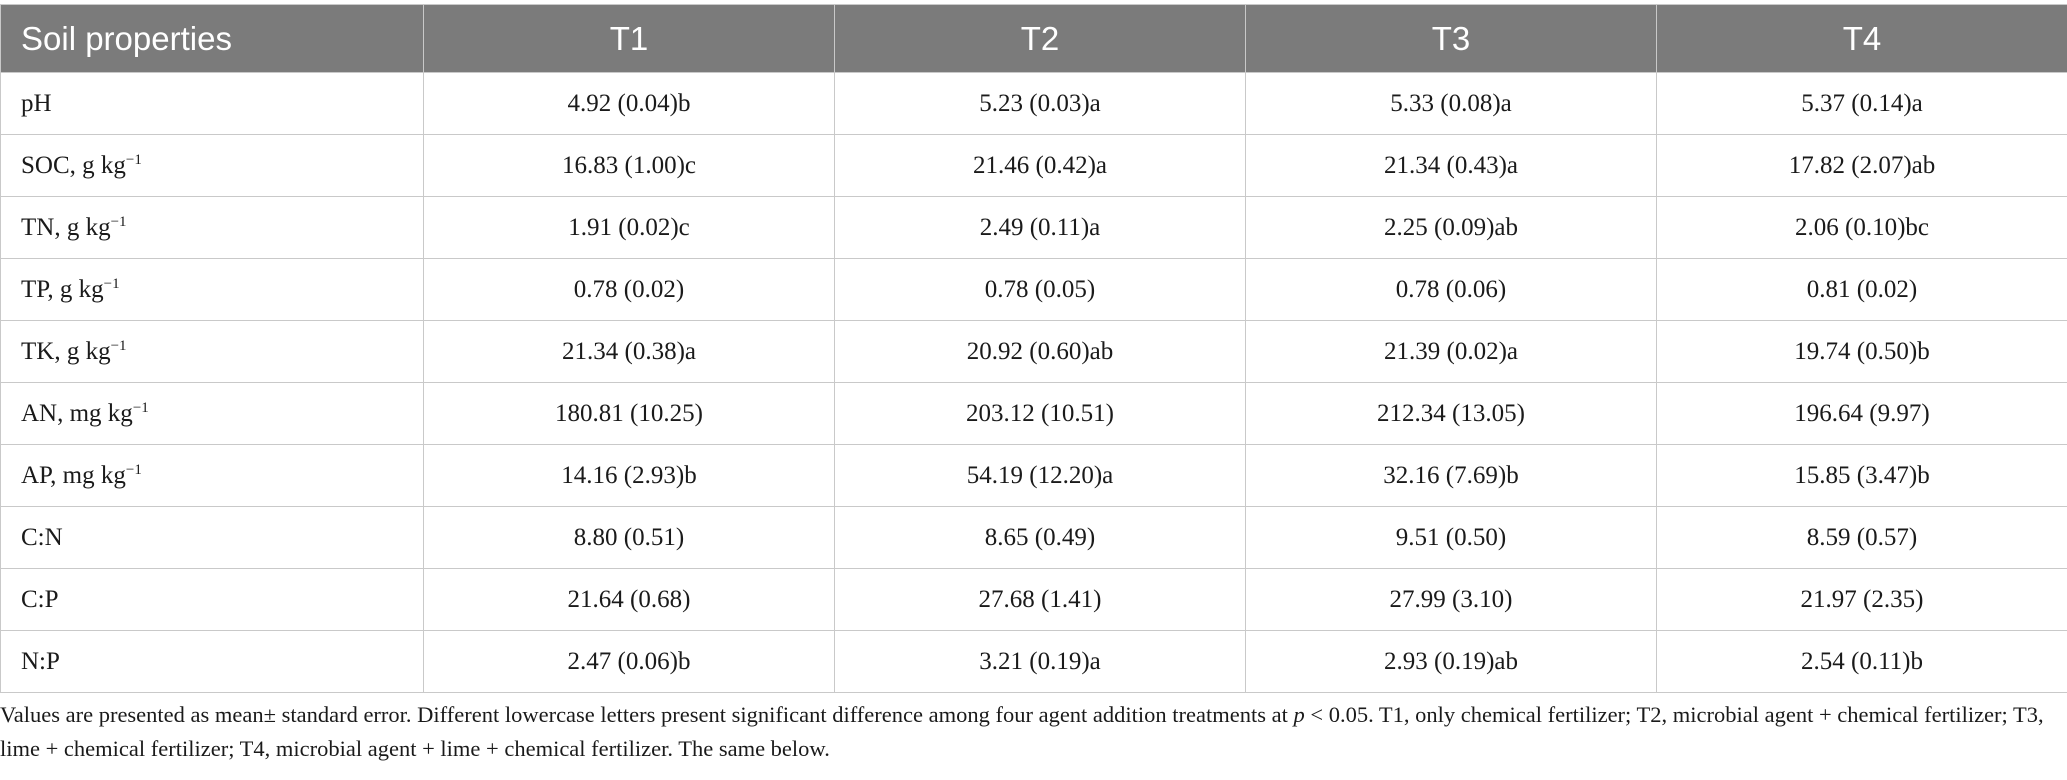 The width and height of the screenshot is (2067, 780). I want to click on header-t2: T2, so click(1040, 38).